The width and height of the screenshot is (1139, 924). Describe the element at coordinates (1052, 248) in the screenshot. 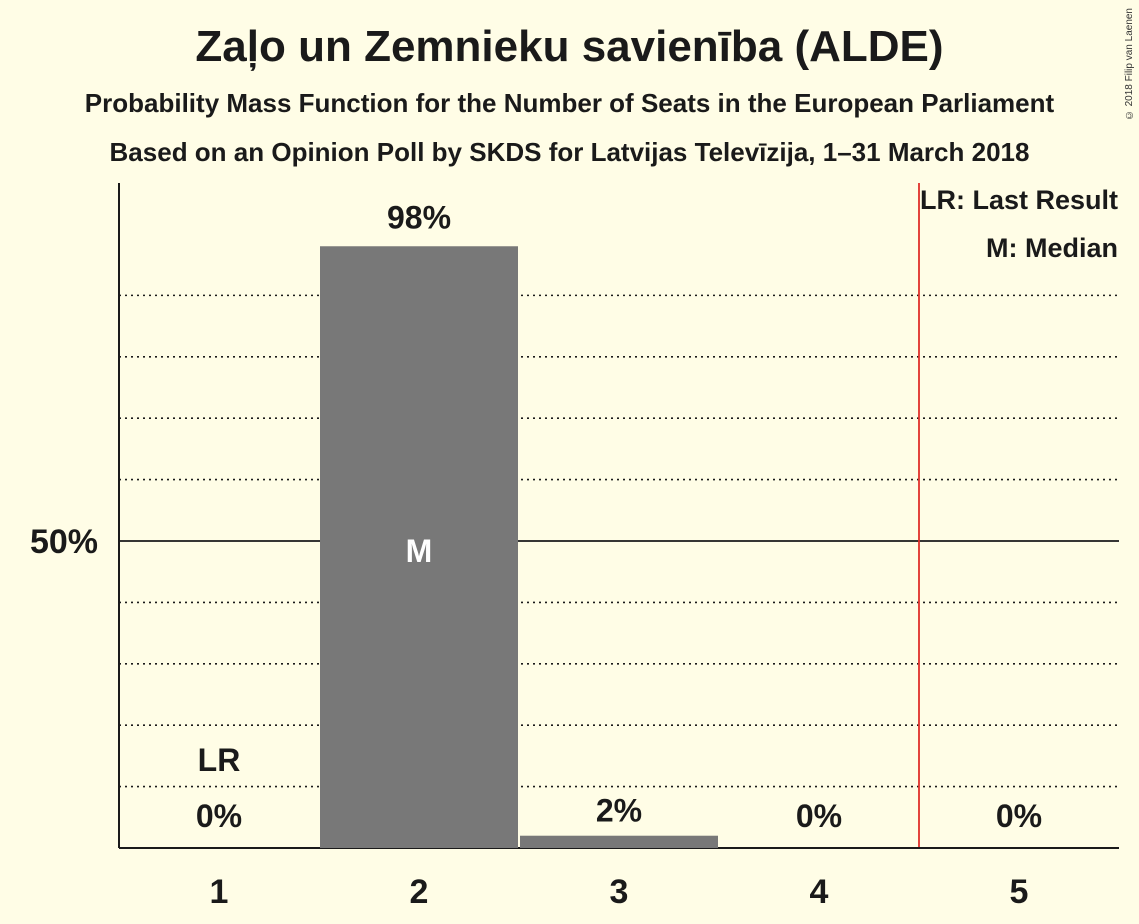

I see `legend-median: M: Median` at that location.